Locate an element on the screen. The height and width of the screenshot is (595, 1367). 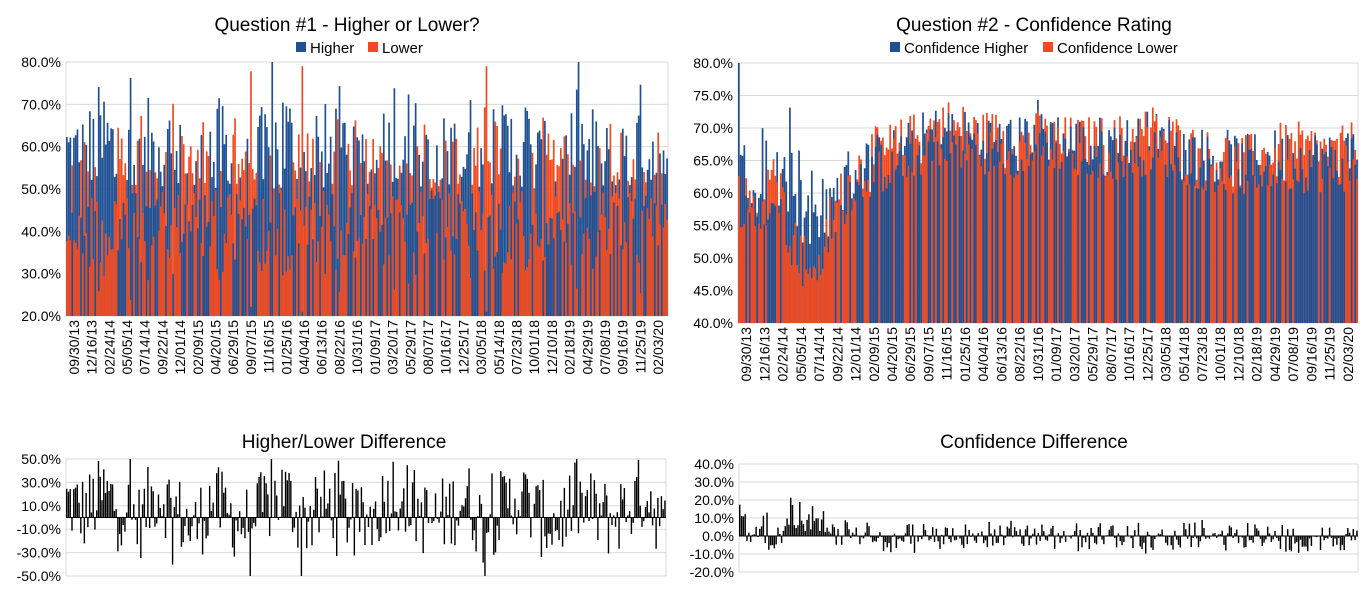
q2-x-tick-label: 10/16/17 is located at coordinates (1129, 354).